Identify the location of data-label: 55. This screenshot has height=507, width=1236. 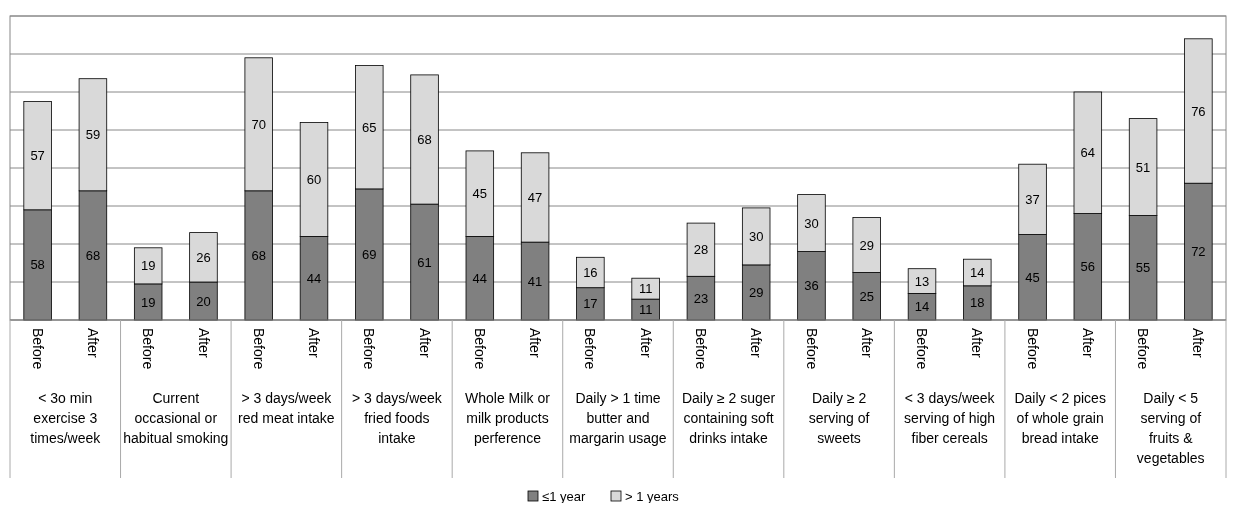
(1143, 268).